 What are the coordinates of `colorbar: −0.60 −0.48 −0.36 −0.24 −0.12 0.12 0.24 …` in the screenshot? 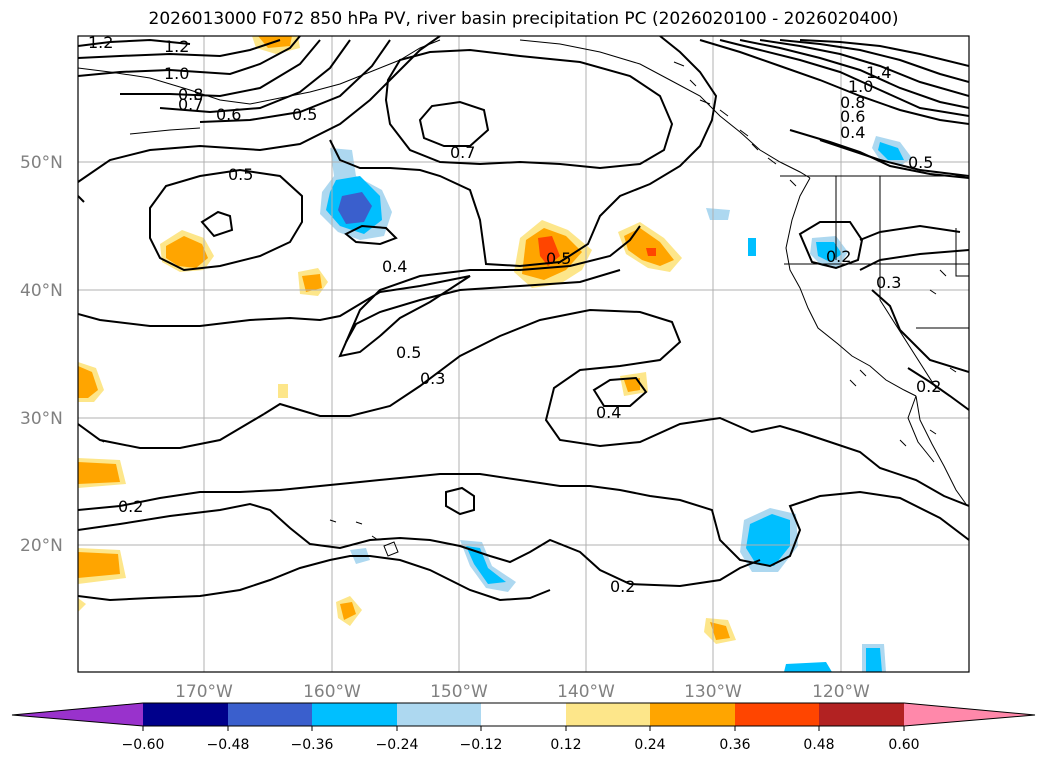 It's located at (523, 727).